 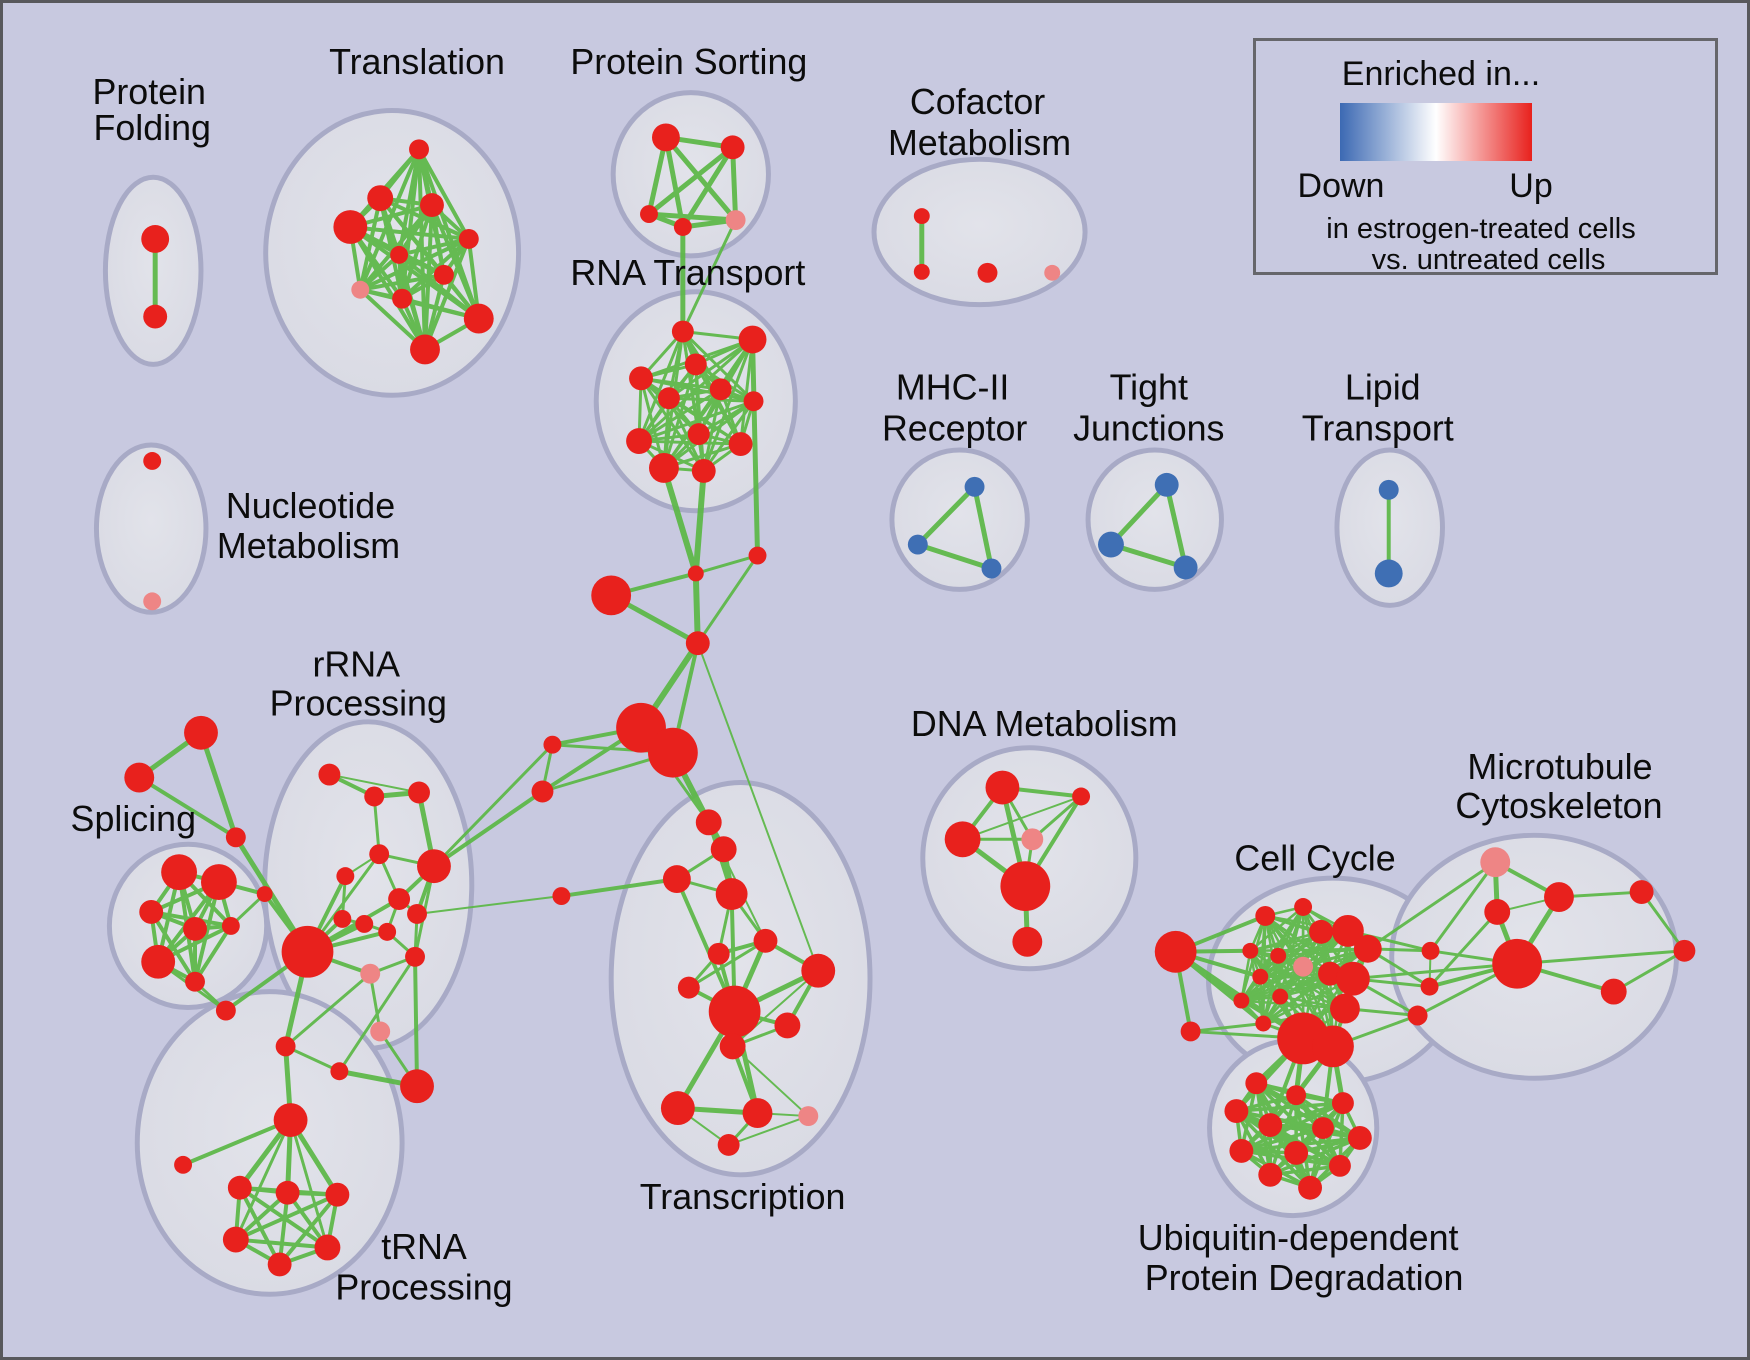 What do you see at coordinates (1488, 260) in the screenshot?
I see `legend-caption-line2: vs. untreated cells` at bounding box center [1488, 260].